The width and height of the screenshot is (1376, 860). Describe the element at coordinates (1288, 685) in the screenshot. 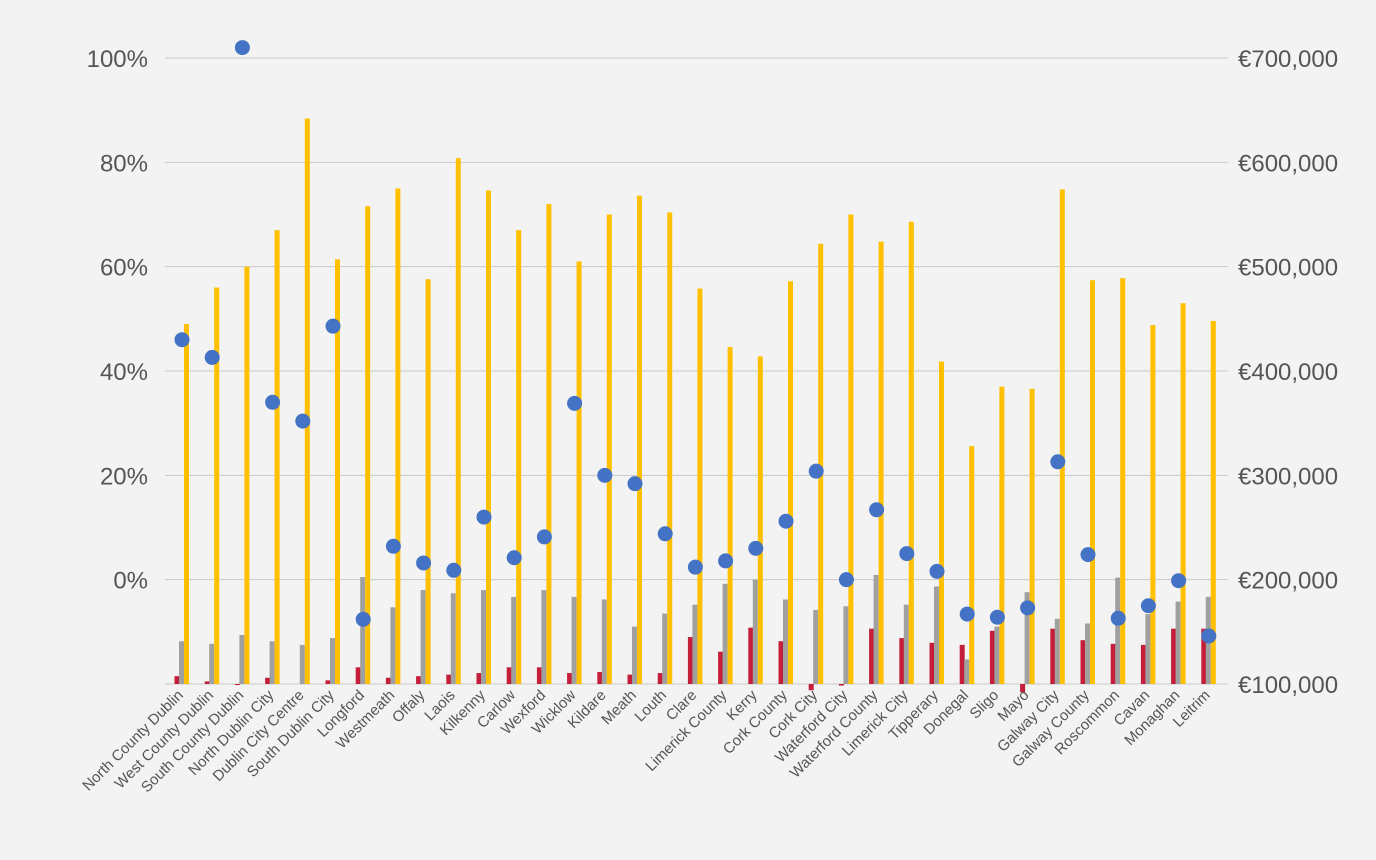

I see `right-axis-tick-label: €100,000` at that location.